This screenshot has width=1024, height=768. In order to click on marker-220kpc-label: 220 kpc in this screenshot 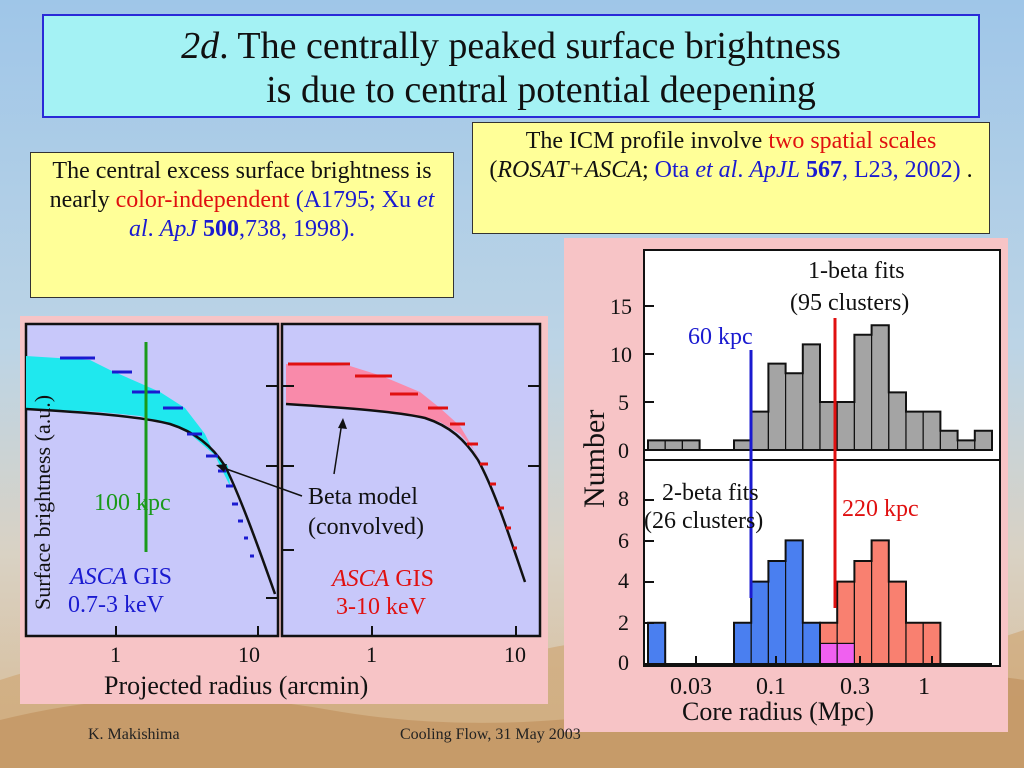, I will do `click(880, 509)`.